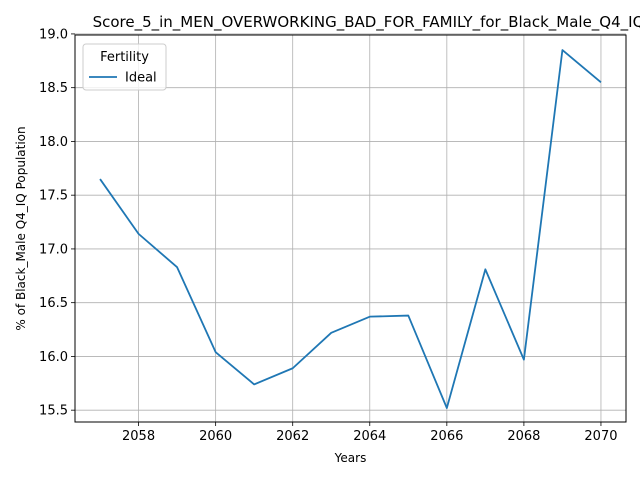  What do you see at coordinates (215, 436) in the screenshot?
I see `x-tick-label: 2060` at bounding box center [215, 436].